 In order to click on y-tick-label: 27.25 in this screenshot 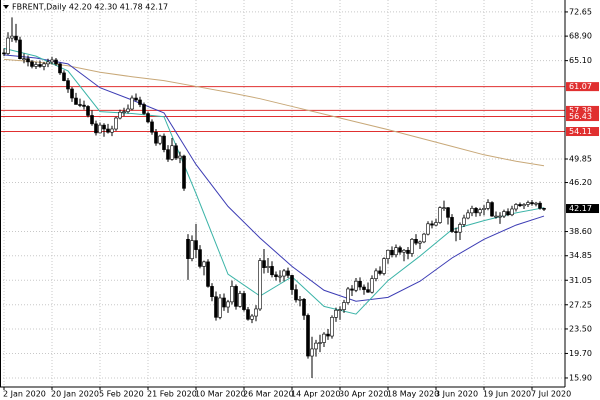, I will do `click(580, 304)`.